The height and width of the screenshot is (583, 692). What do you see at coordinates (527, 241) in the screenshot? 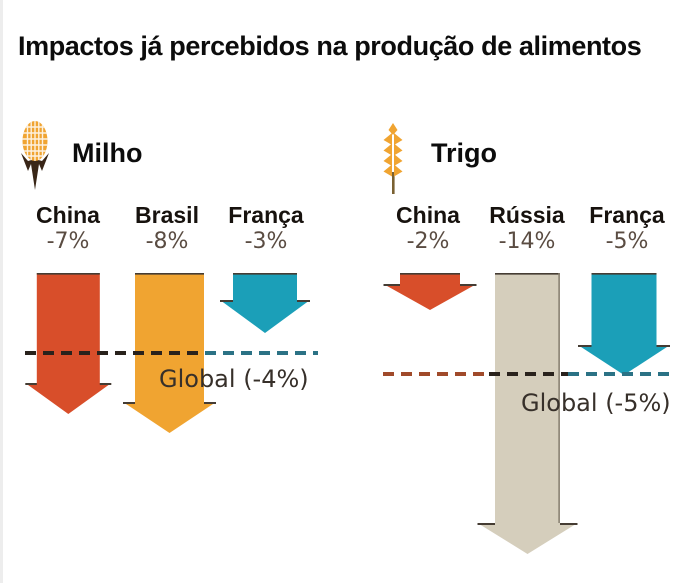
I see `value-label-trigo-russia: -14%` at bounding box center [527, 241].